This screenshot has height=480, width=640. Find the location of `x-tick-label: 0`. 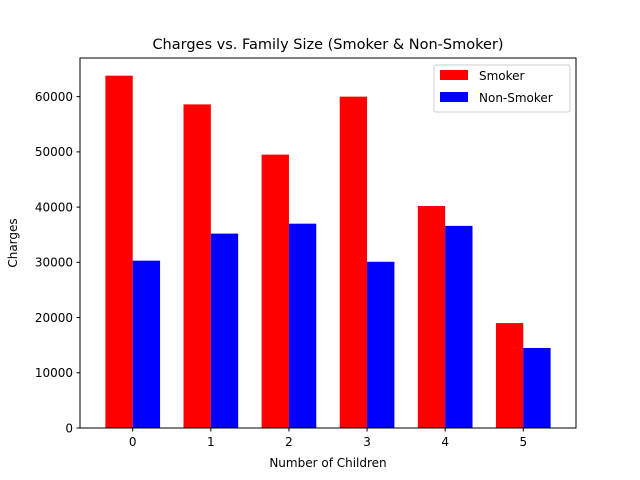

x-tick-label: 0 is located at coordinates (133, 442).